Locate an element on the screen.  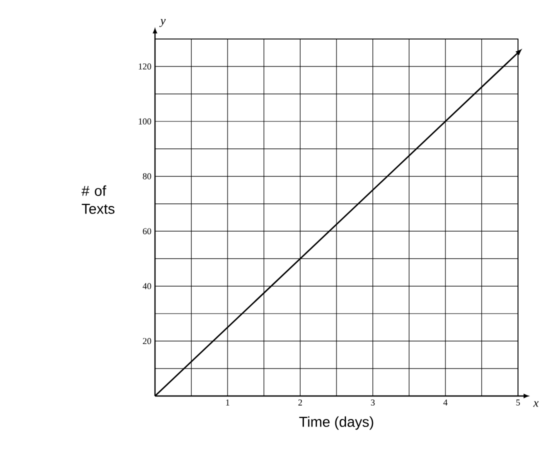
y-tick-label: 20 is located at coordinates (147, 341).